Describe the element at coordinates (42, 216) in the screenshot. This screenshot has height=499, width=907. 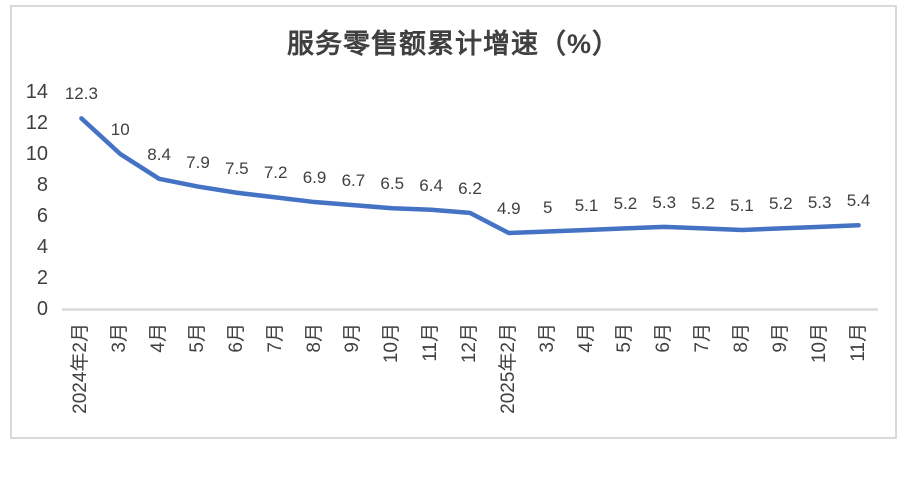
I see `y-tick-label: 6` at that location.